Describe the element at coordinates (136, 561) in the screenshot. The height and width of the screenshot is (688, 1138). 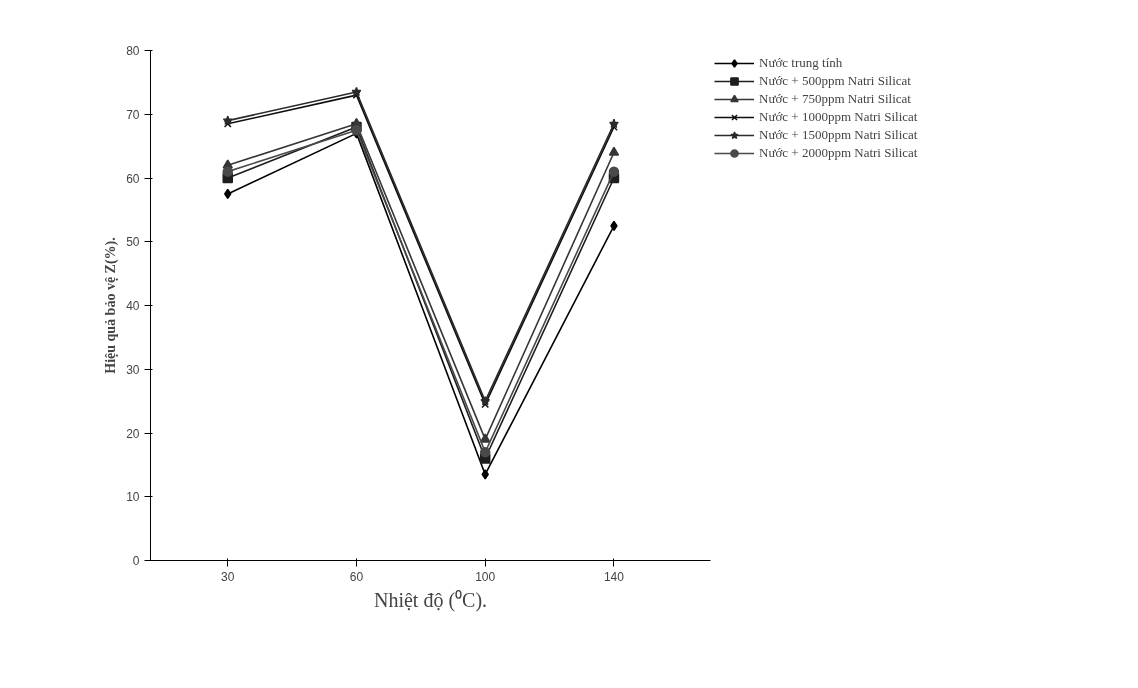
I see `y-tick-label: 0` at that location.